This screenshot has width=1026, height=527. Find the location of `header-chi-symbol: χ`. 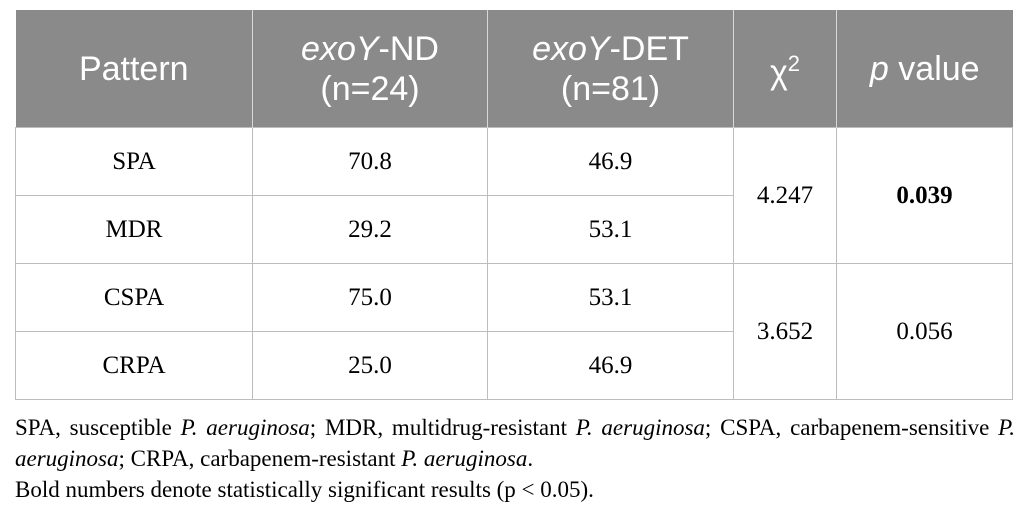

header-chi-symbol: χ is located at coordinates (778, 72).